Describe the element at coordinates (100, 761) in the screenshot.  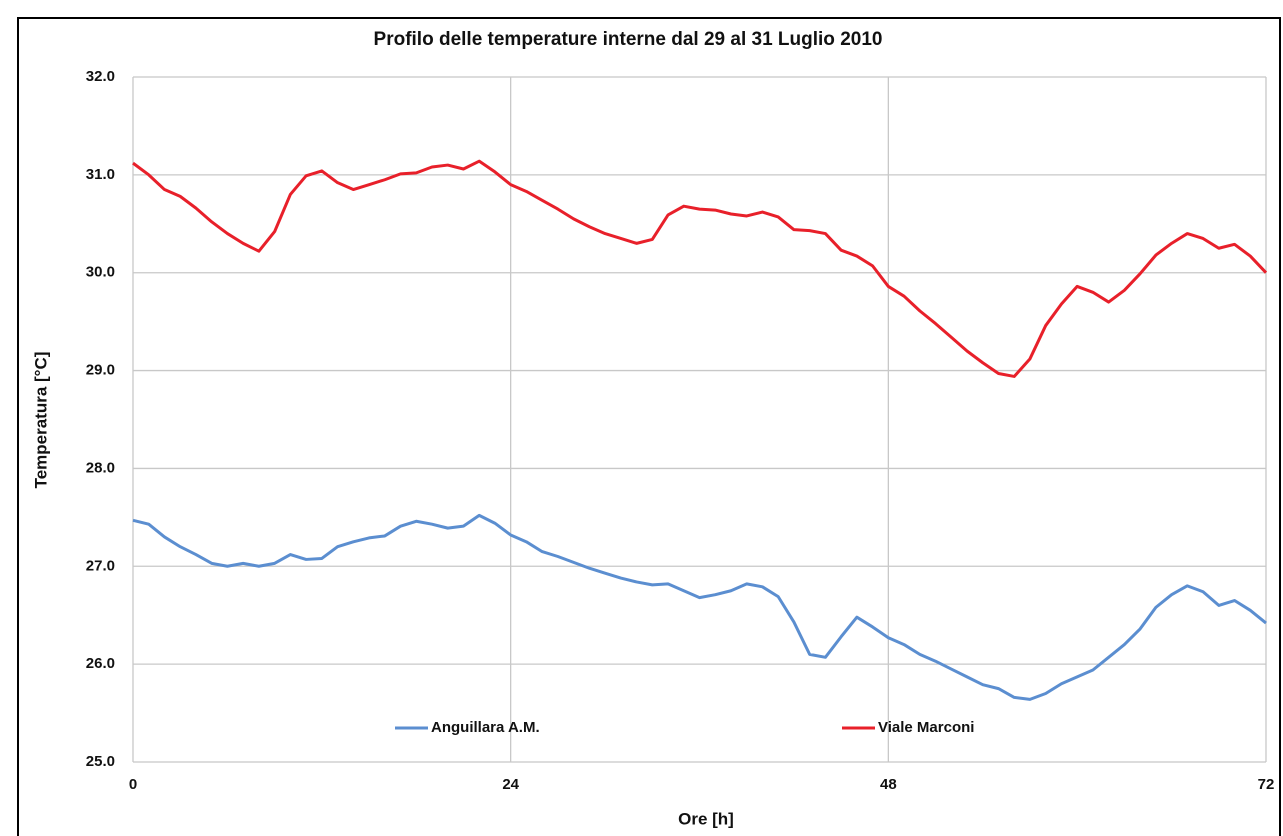
I see `y-tick-label: 25.0` at that location.